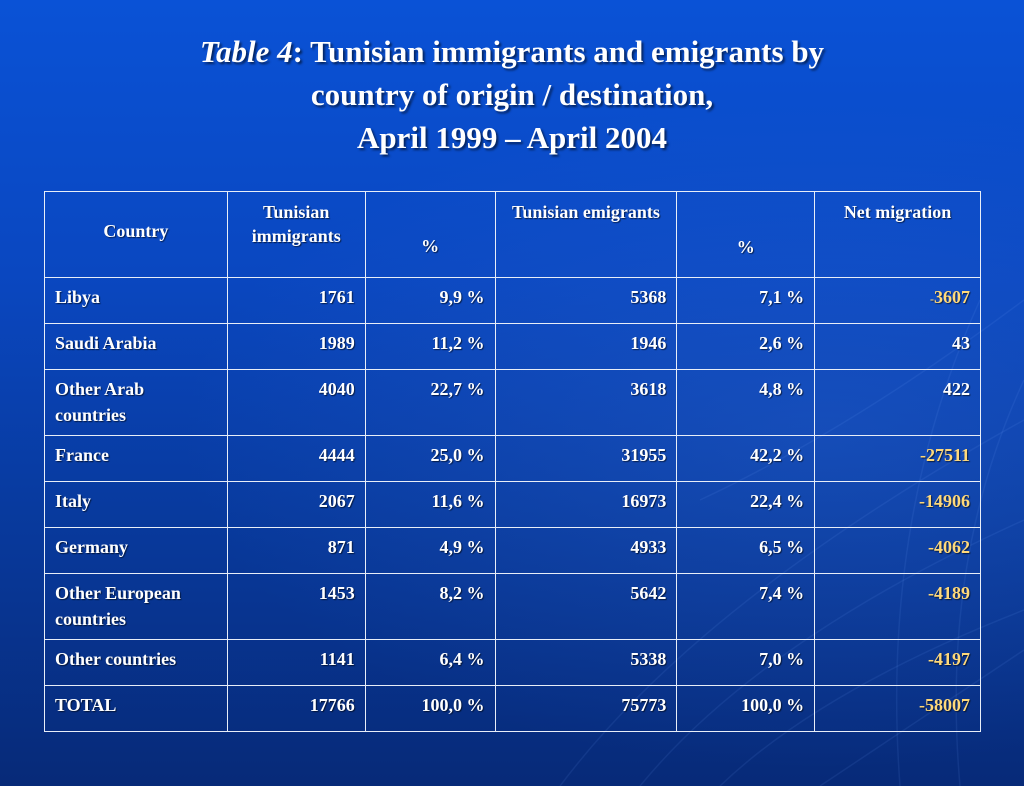  What do you see at coordinates (136, 606) in the screenshot?
I see `cell-country: Other European countries` at bounding box center [136, 606].